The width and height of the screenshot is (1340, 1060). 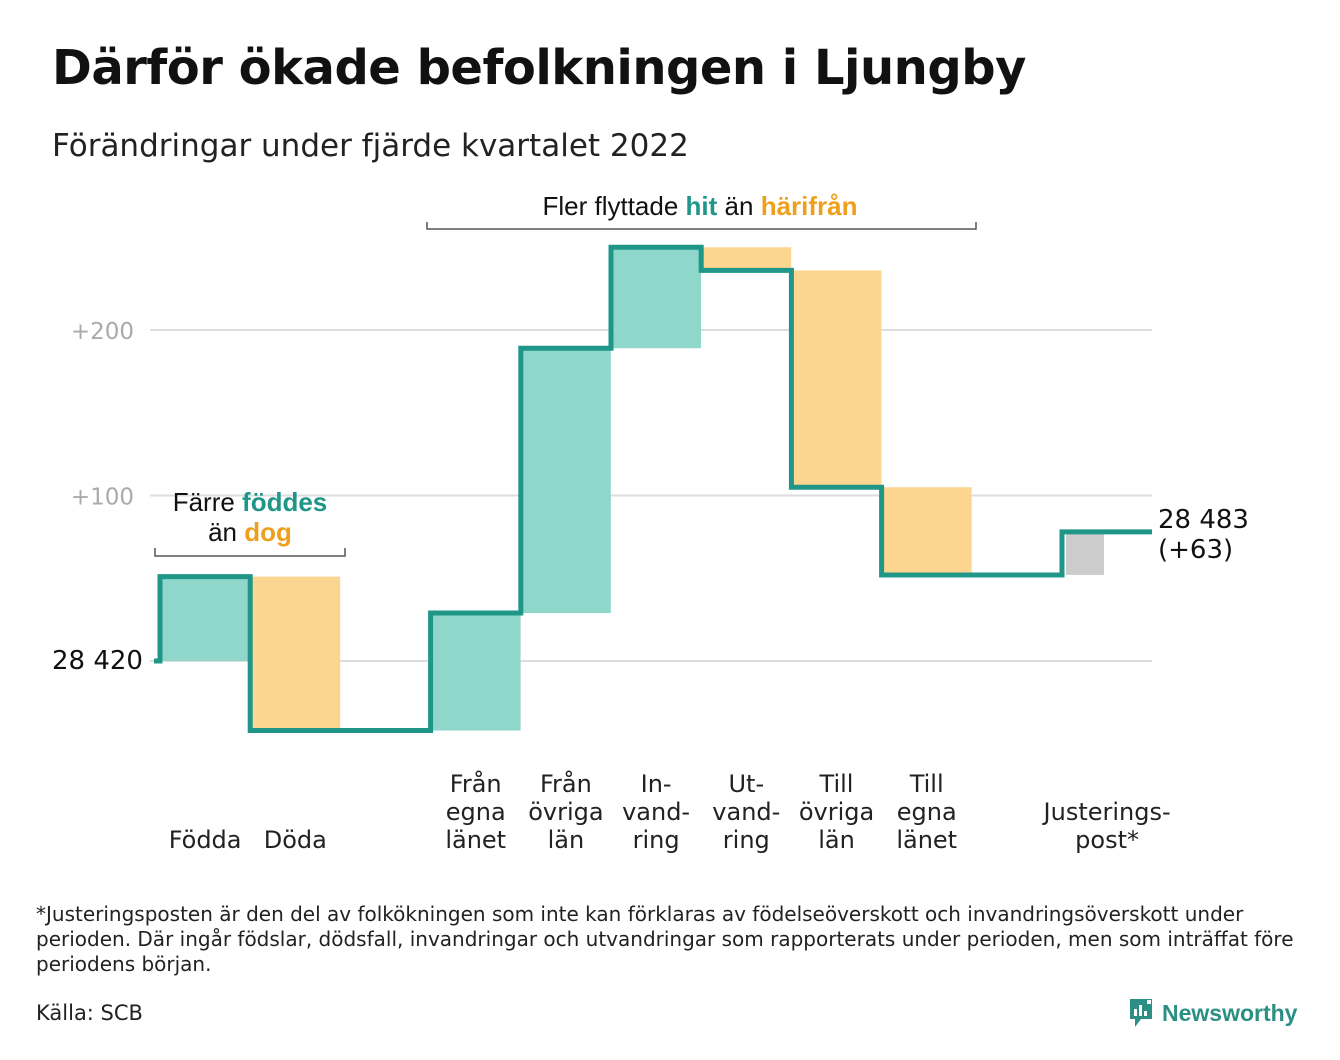 I want to click on chart-title: Därför ökade befolkningen i Ljungby, so click(x=539, y=68).